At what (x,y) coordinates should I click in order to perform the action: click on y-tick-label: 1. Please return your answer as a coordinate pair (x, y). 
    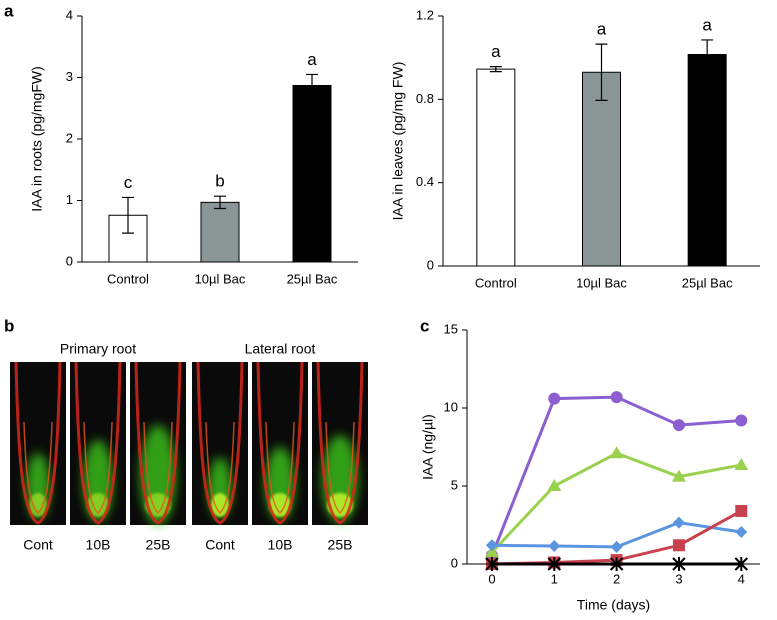
    Looking at the image, I should click on (69, 199).